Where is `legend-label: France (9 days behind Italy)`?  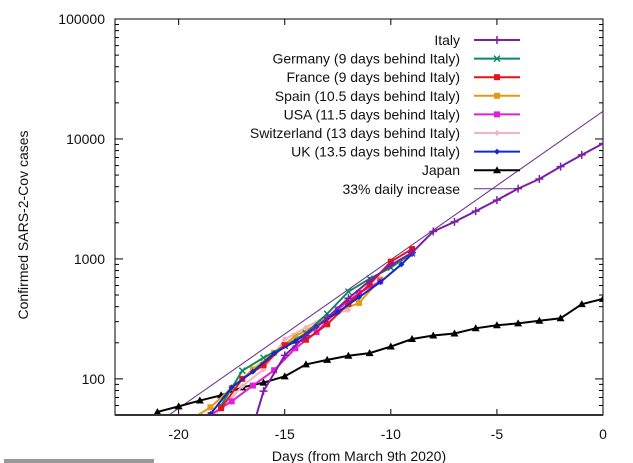
legend-label: France (9 days behind Italy) is located at coordinates (373, 77).